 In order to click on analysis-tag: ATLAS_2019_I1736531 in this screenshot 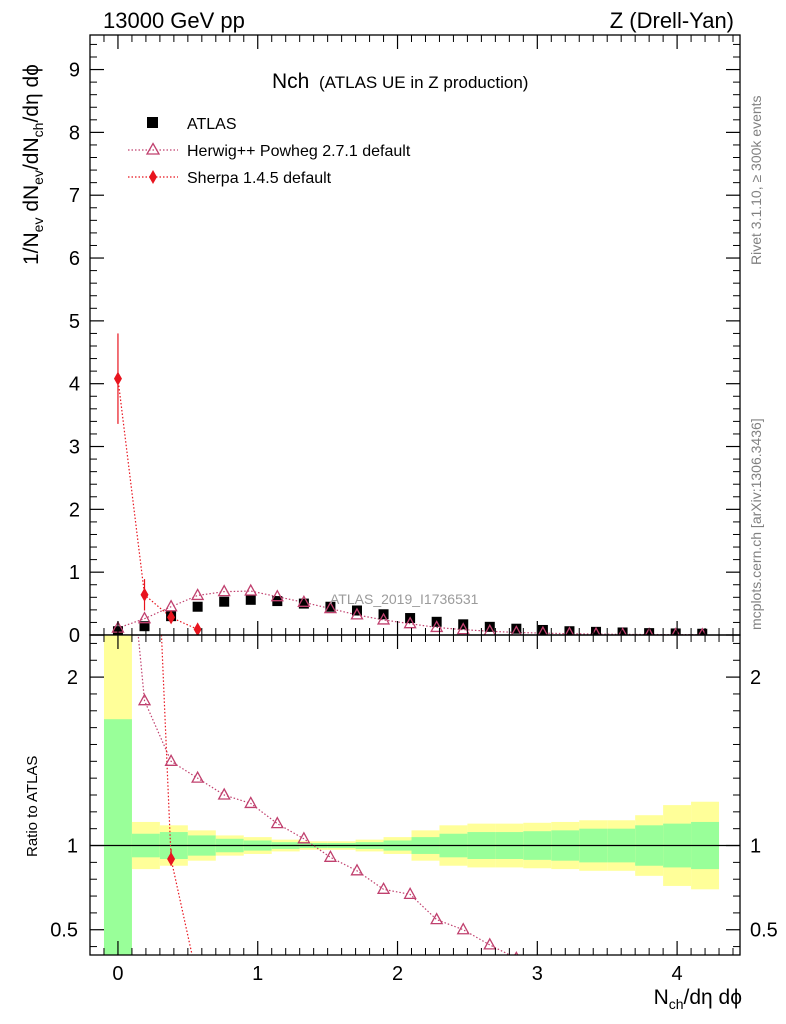, I will do `click(404, 599)`.